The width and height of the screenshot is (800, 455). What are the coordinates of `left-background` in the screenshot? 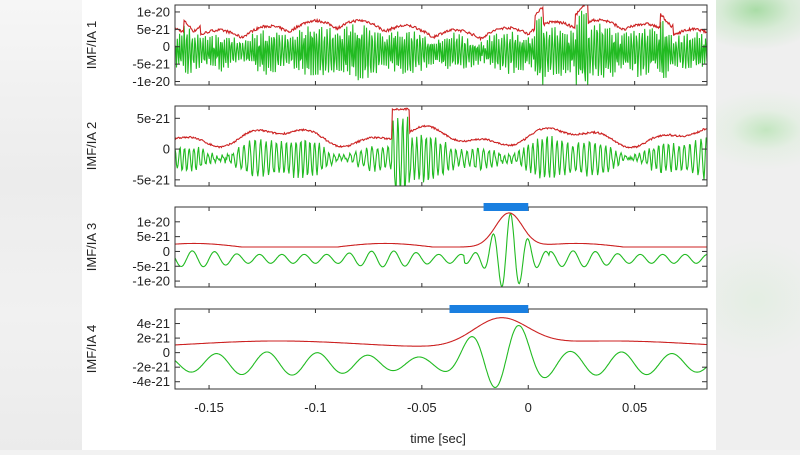 It's located at (41, 225).